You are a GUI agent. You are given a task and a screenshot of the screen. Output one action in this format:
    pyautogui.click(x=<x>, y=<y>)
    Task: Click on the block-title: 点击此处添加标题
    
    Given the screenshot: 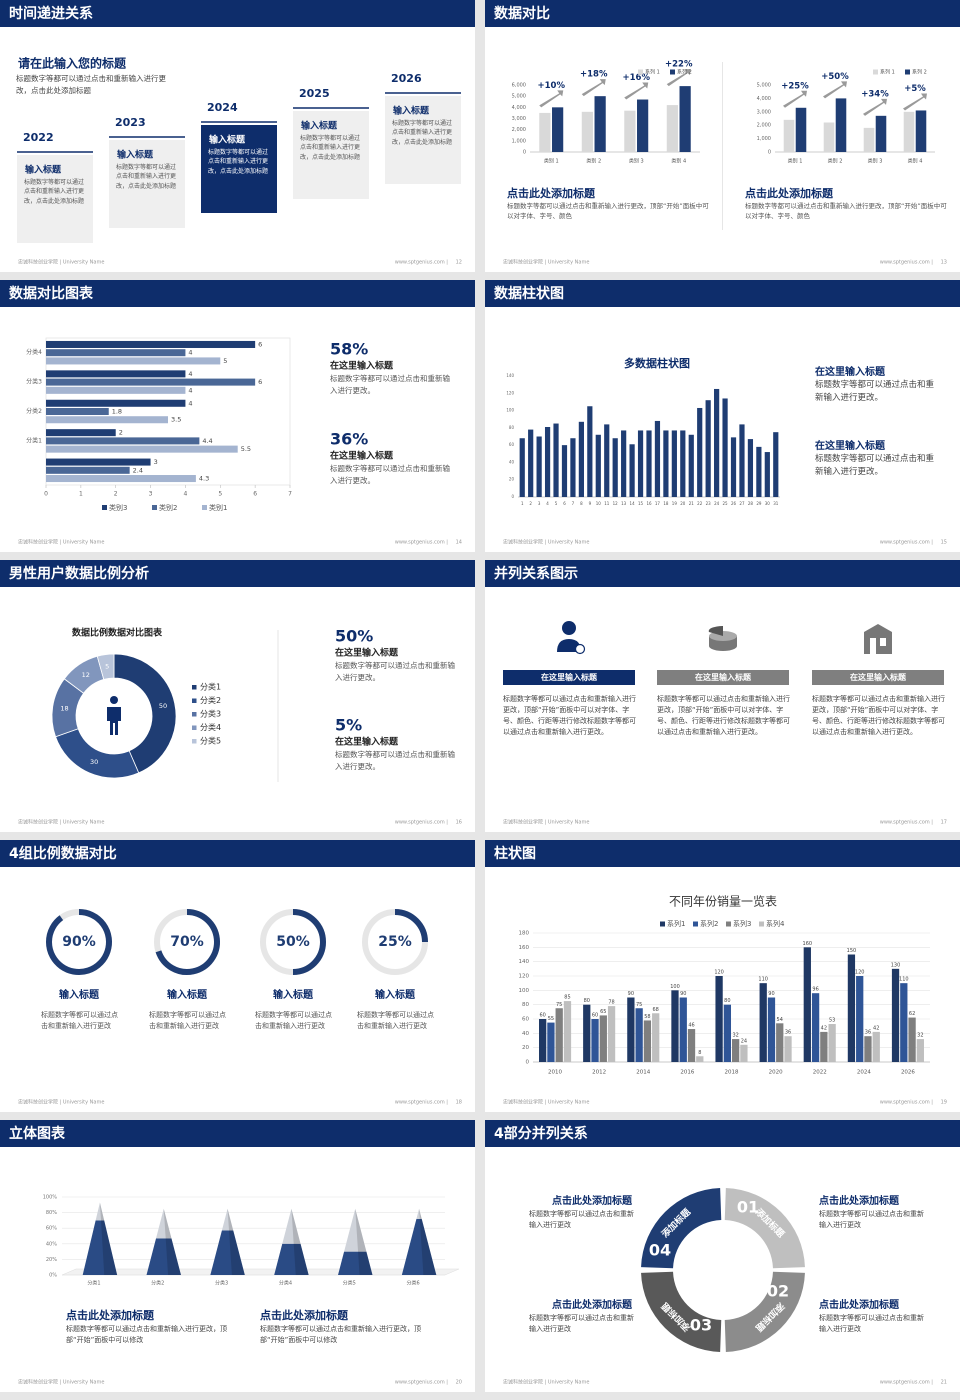 What is the action you would take?
    pyautogui.click(x=859, y=1200)
    